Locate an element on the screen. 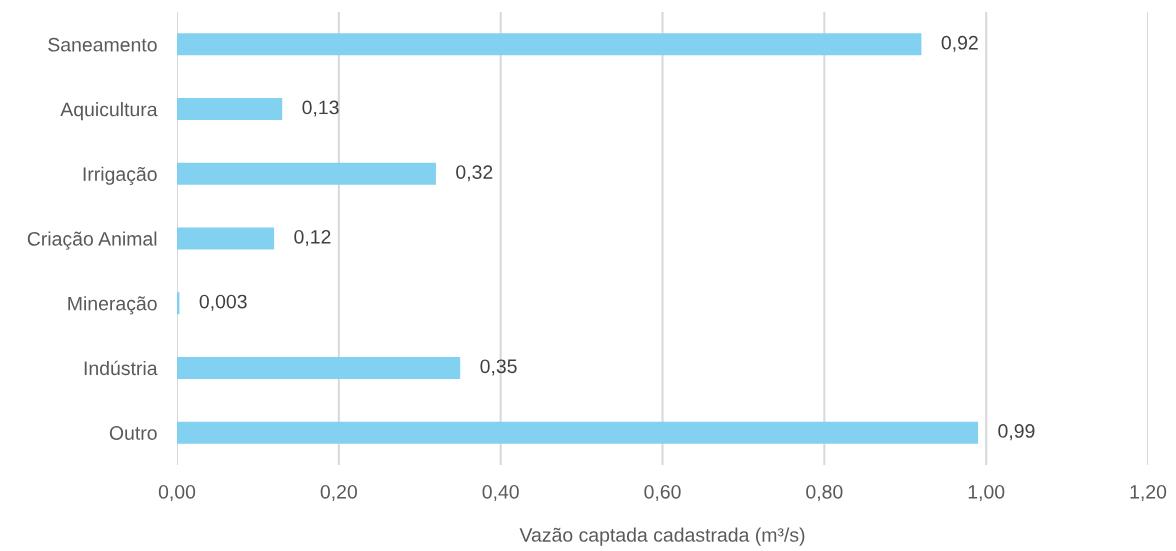  y-tick-label: Outro is located at coordinates (133, 433).